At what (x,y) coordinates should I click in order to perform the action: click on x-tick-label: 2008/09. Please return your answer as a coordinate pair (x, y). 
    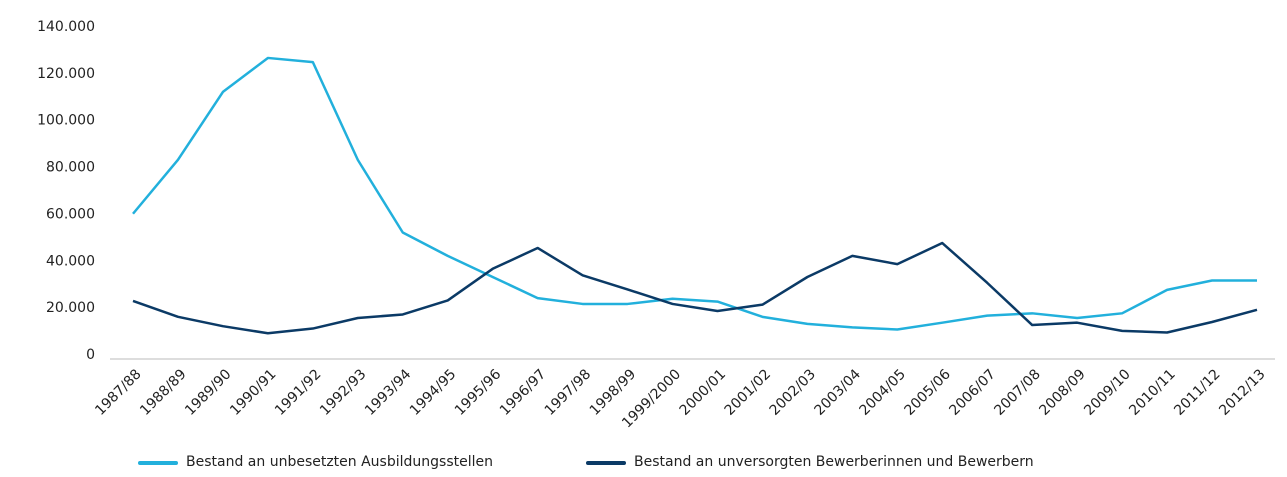
    Looking at the image, I should click on (1062, 392).